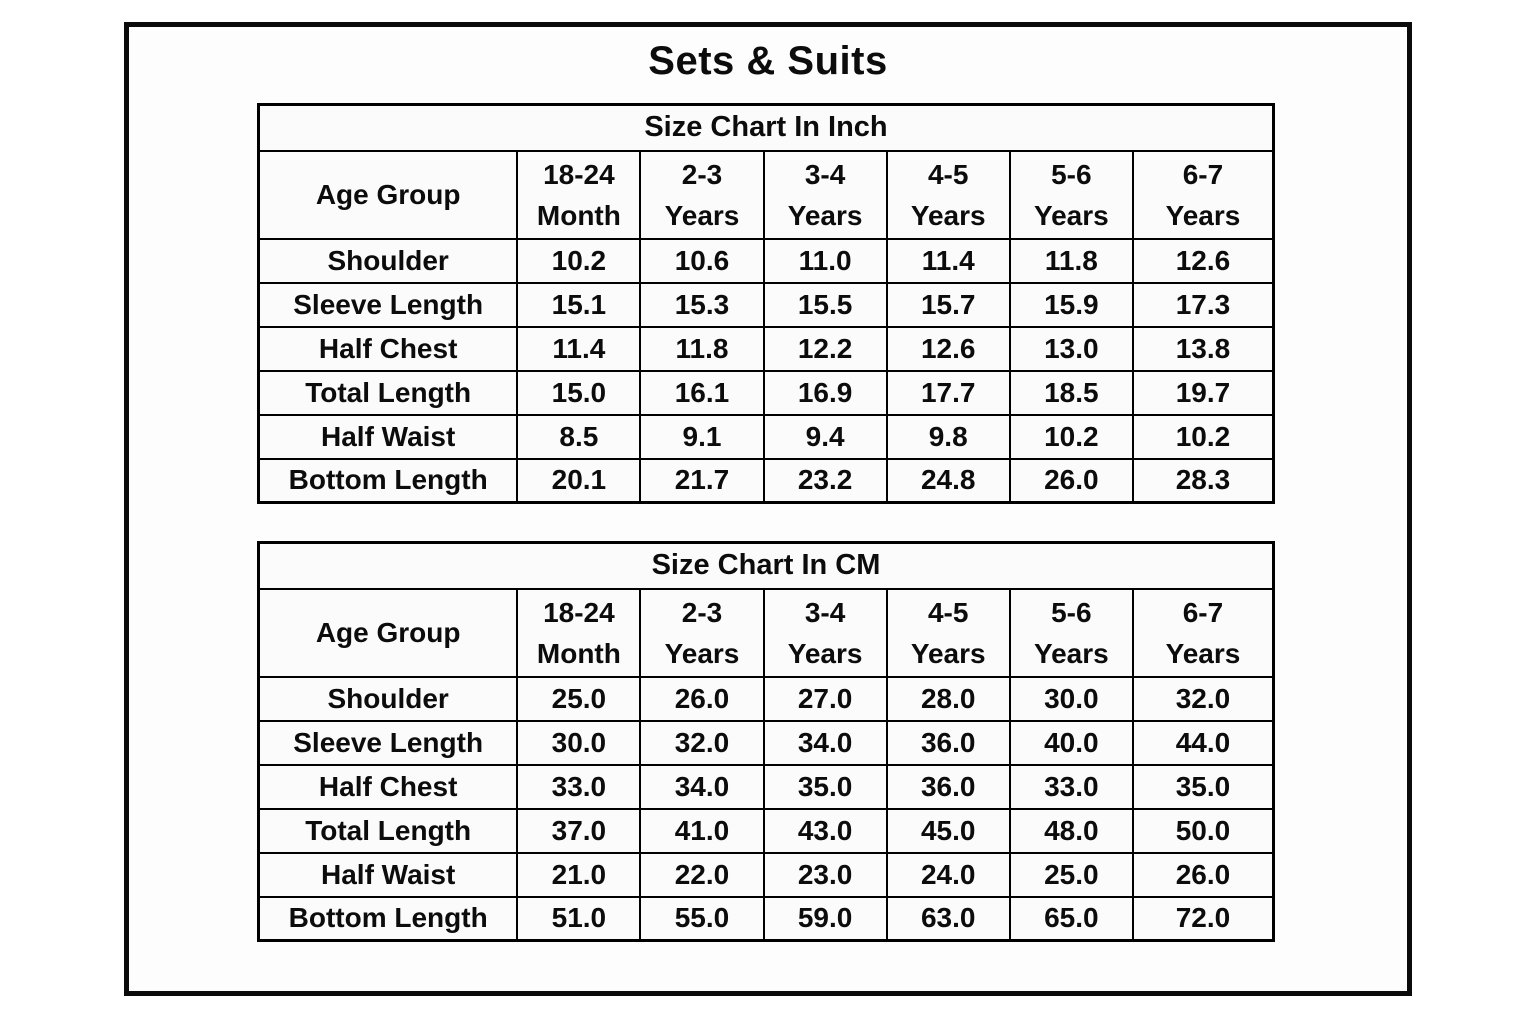 This screenshot has height=1024, width=1536. I want to click on header-age-group: Age Group, so click(388, 194).